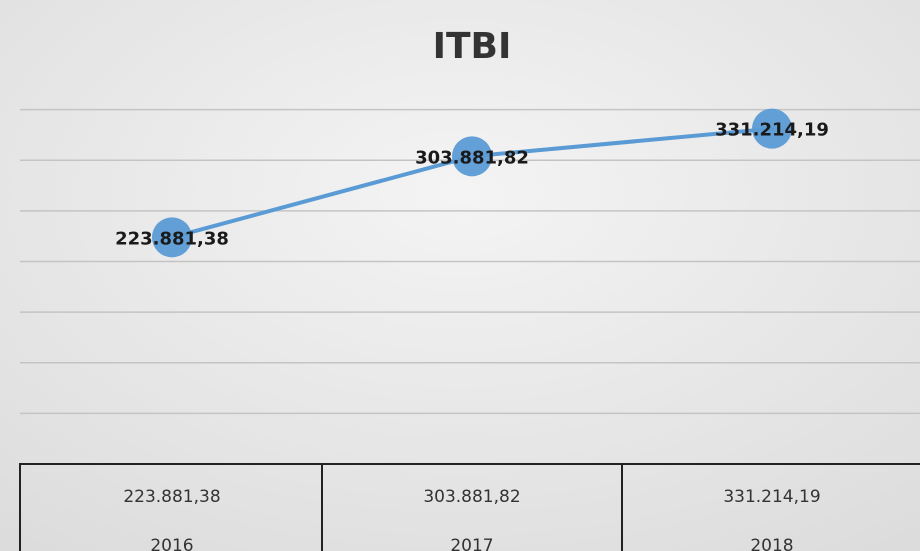 The width and height of the screenshot is (920, 551). I want to click on table-category: 2016, so click(171, 543).